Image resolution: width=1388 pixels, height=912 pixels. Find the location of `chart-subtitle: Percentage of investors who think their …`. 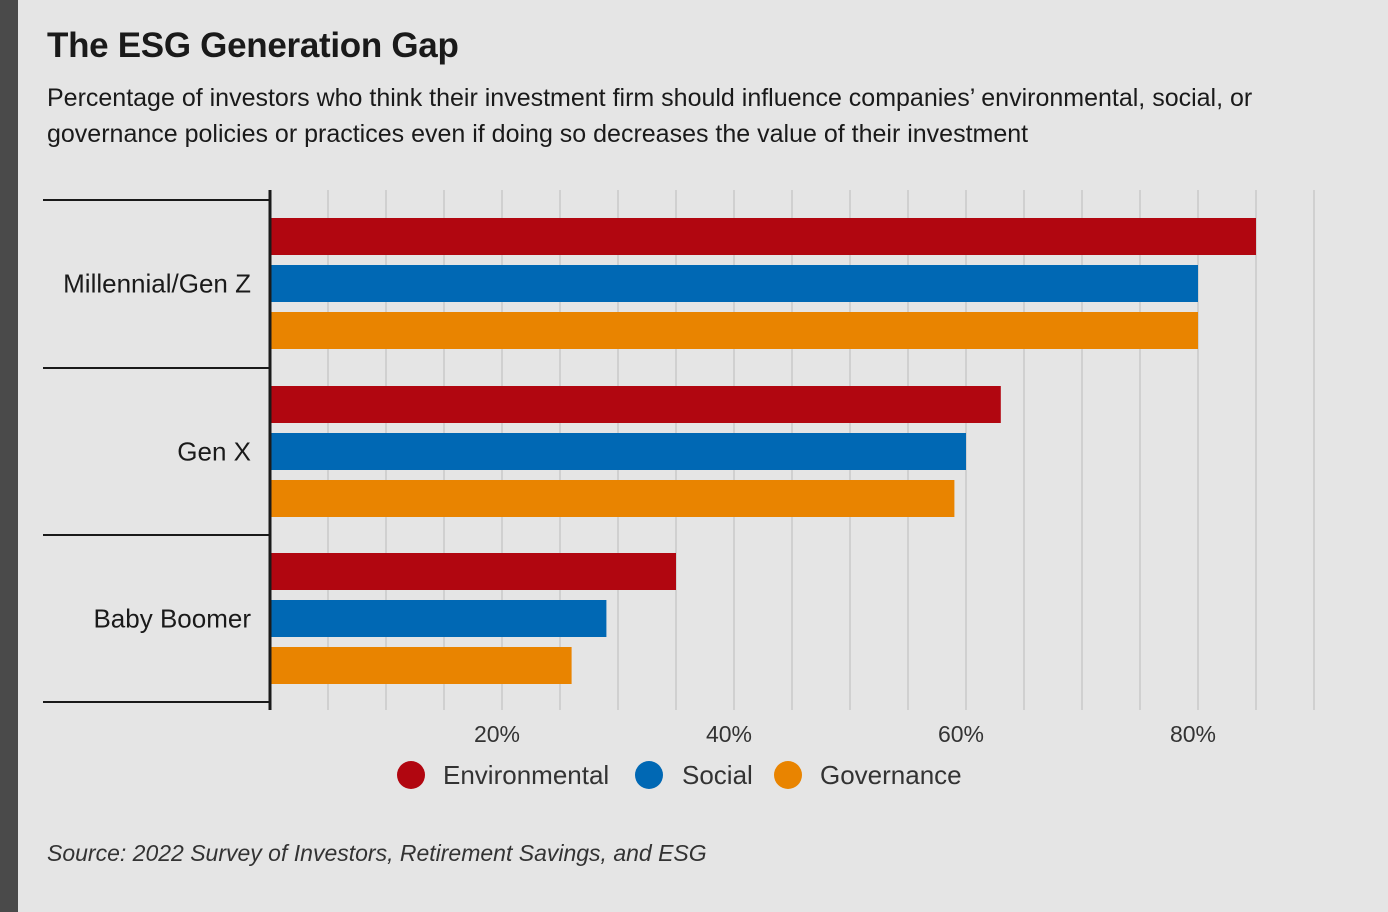

chart-subtitle: Percentage of investors who think their … is located at coordinates (650, 116).